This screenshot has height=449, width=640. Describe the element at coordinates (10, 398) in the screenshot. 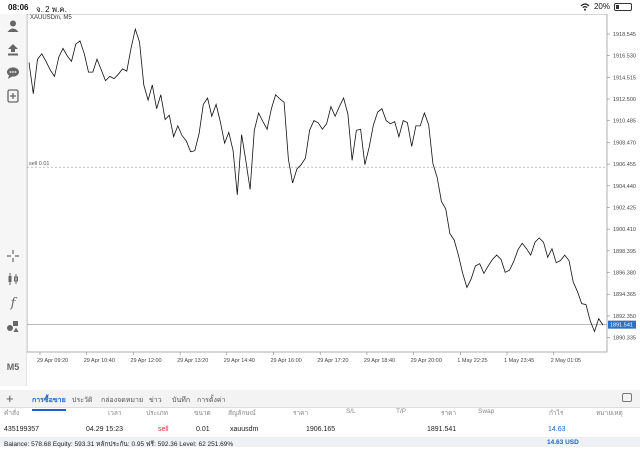

I see `add-icon: +` at that location.